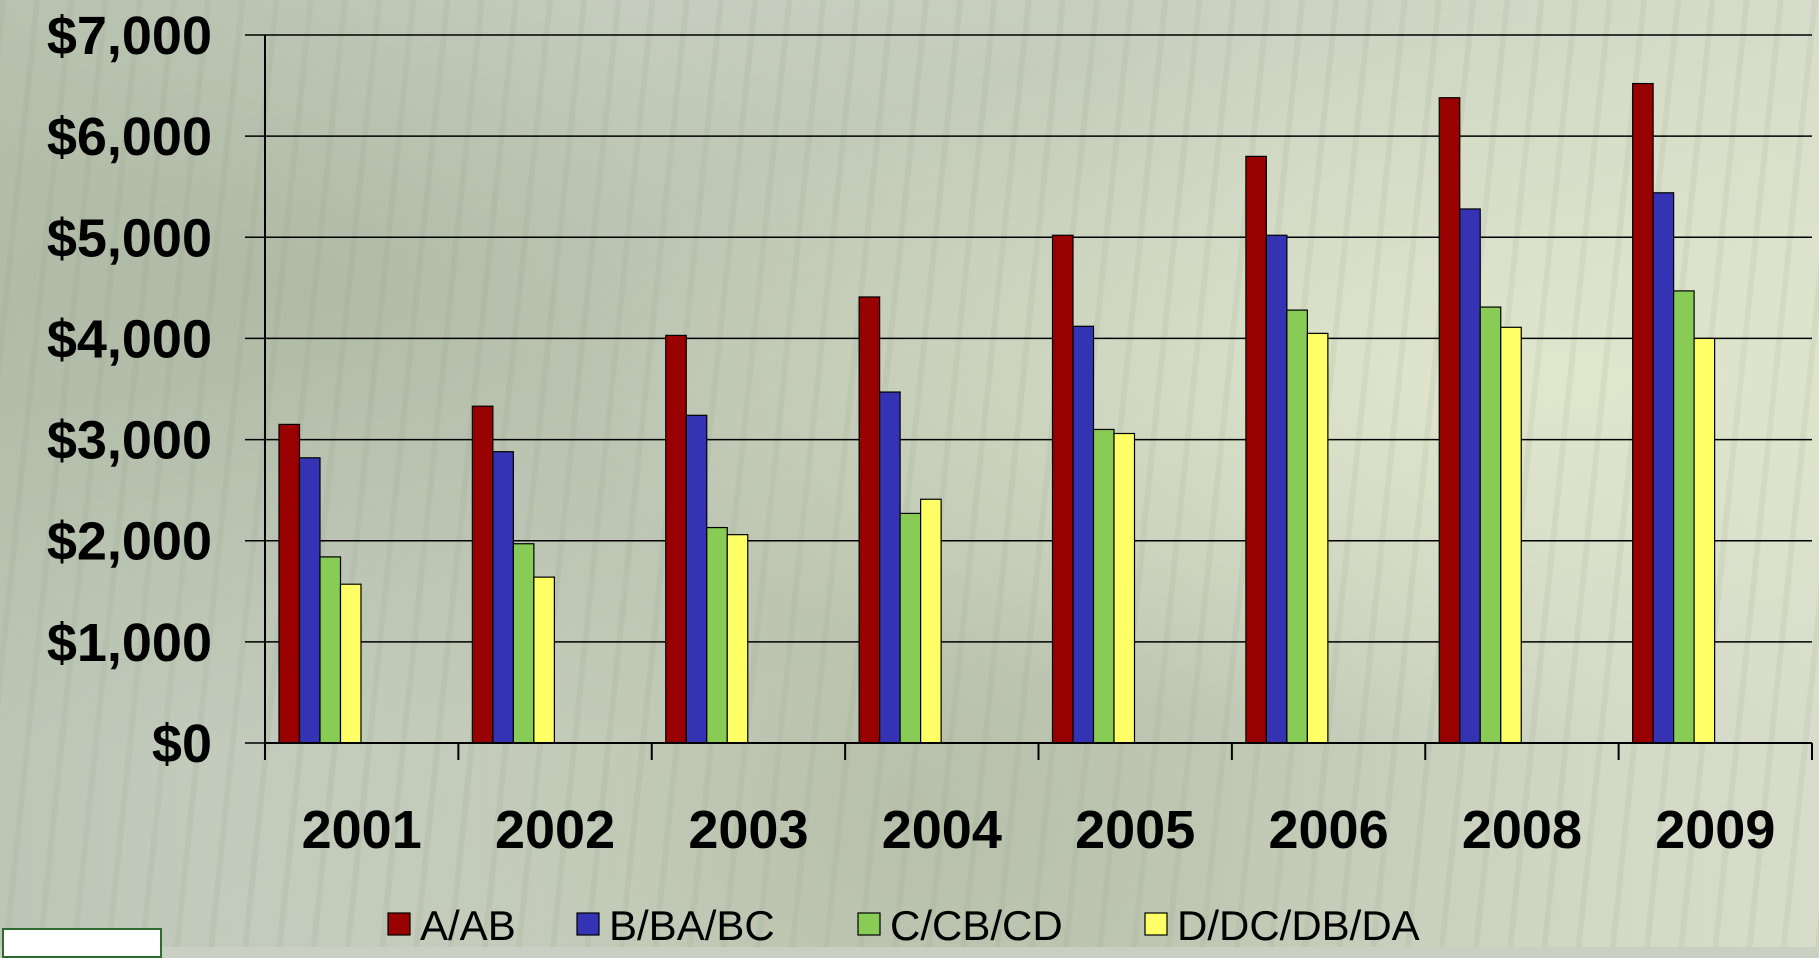 This screenshot has height=958, width=1819. Describe the element at coordinates (1039, 830) in the screenshot. I see `x-axis-tick-labels: 2001 2002 2003 2004 2005 2006 2008 2009` at that location.